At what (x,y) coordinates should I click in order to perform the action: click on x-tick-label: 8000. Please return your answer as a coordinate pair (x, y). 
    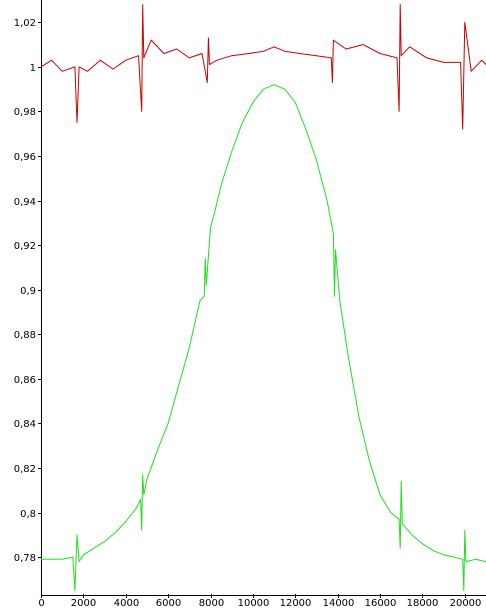
    Looking at the image, I should click on (211, 603).